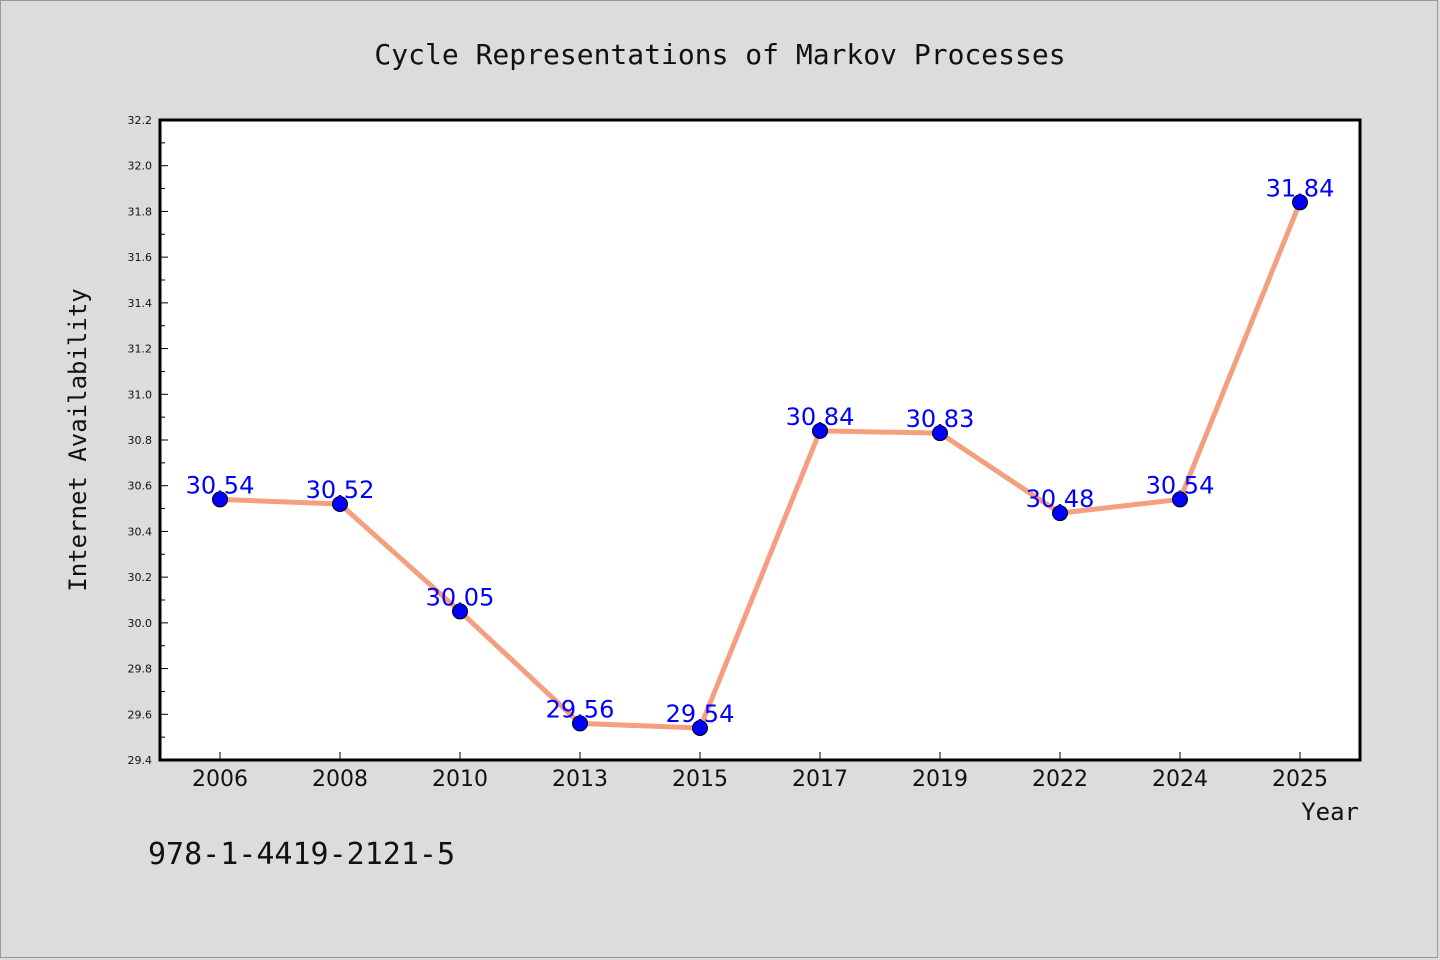  I want to click on y-tick-label: 32.0, so click(140, 166).